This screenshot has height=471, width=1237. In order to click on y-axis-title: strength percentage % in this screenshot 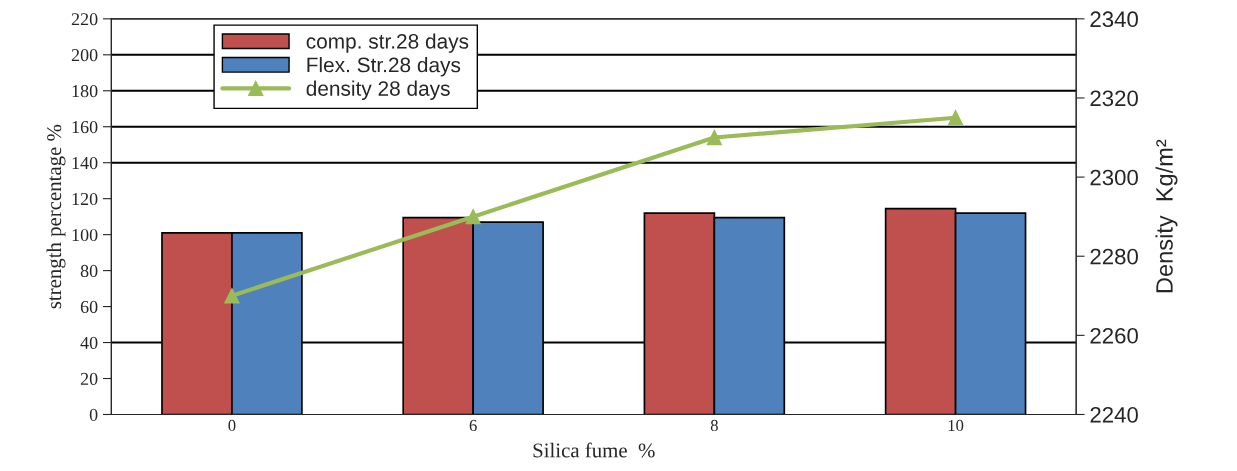, I will do `click(56, 216)`.